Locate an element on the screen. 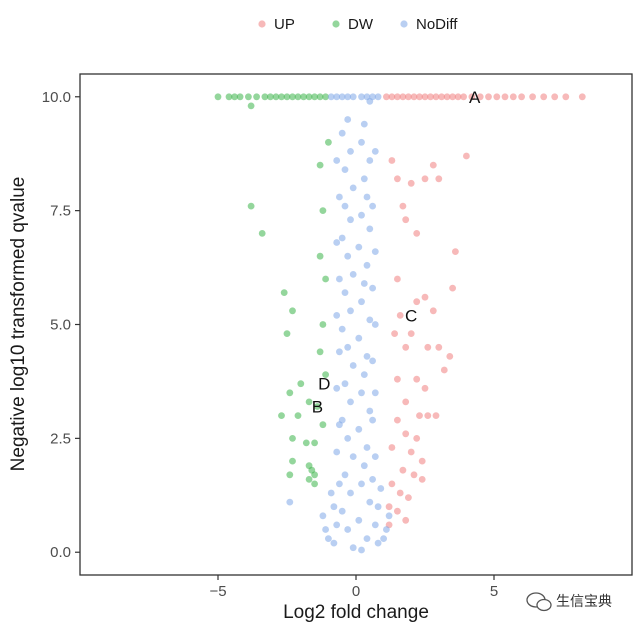 This screenshot has width=640, height=627. legend-key-dw is located at coordinates (336, 24).